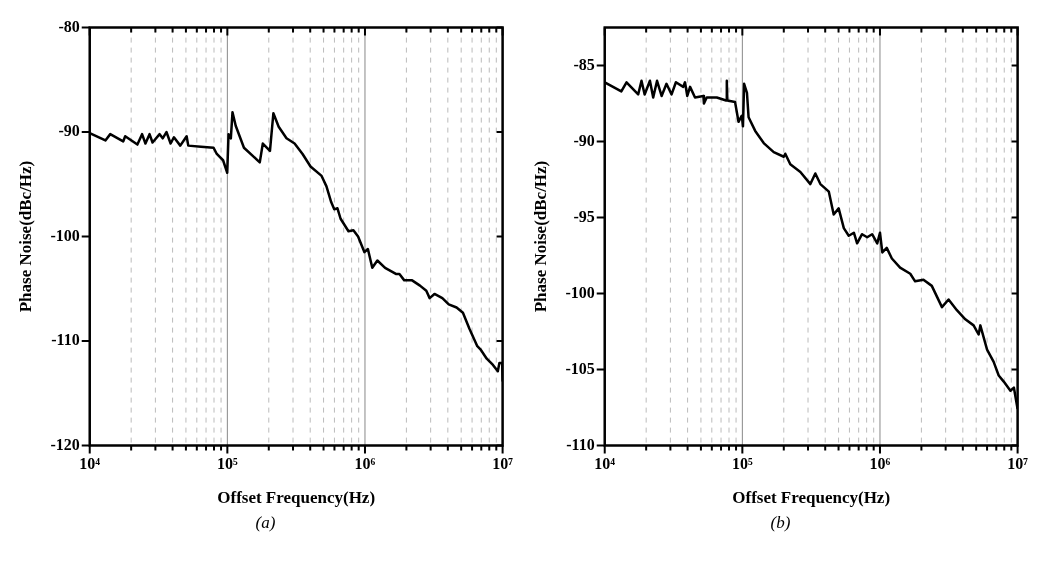  Describe the element at coordinates (780, 523) in the screenshot. I see `text: (b)` at that location.